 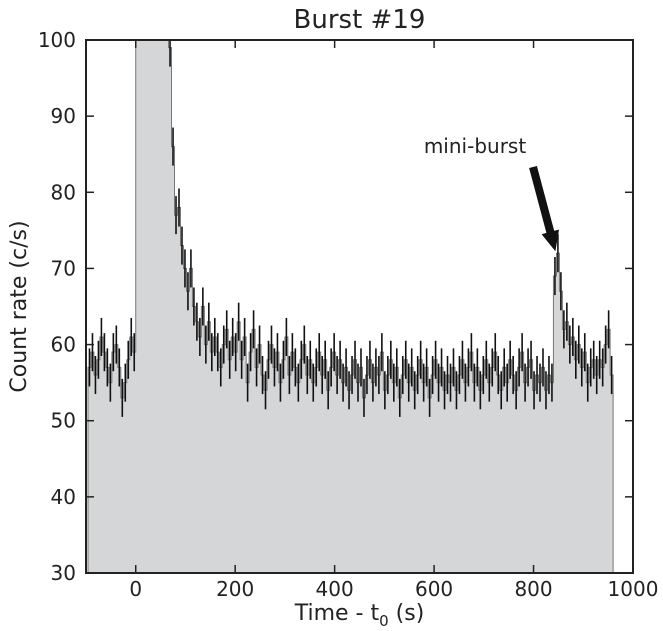 I want to click on annotation: mini-burst, so click(x=491, y=193).